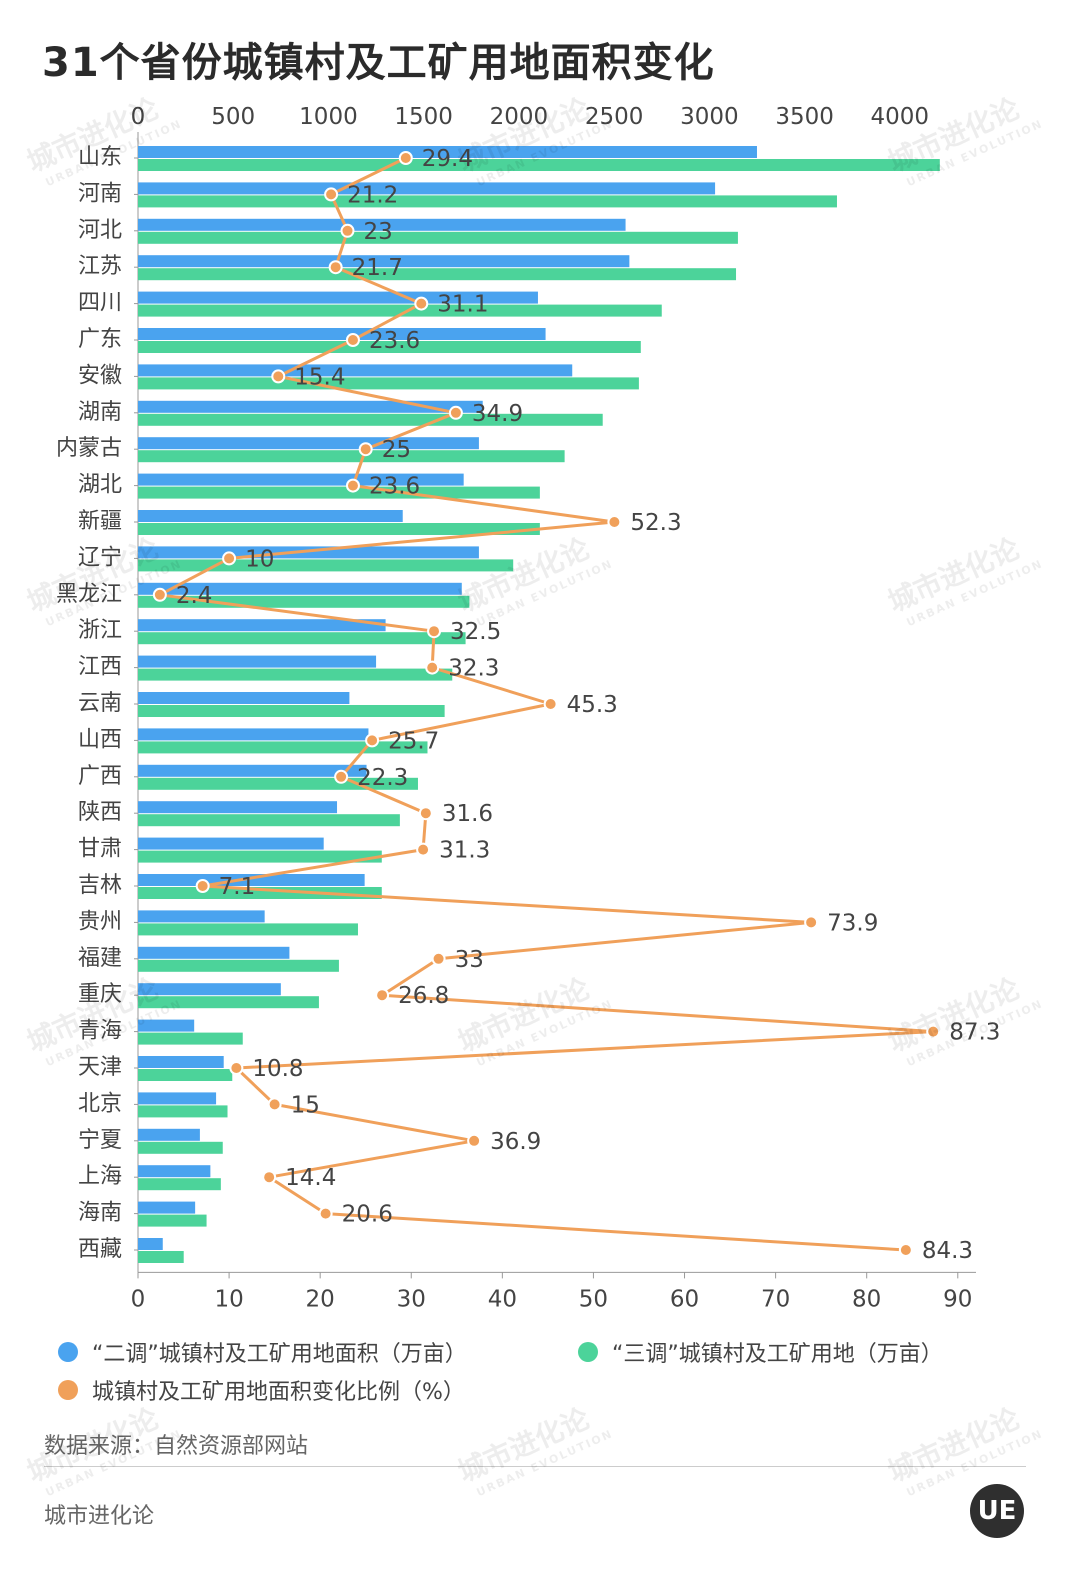 The width and height of the screenshot is (1080, 1584). What do you see at coordinates (278, 1392) in the screenshot?
I see `legend-label-change: 城镇村及工矿用地面积变化比例（%）` at bounding box center [278, 1392].